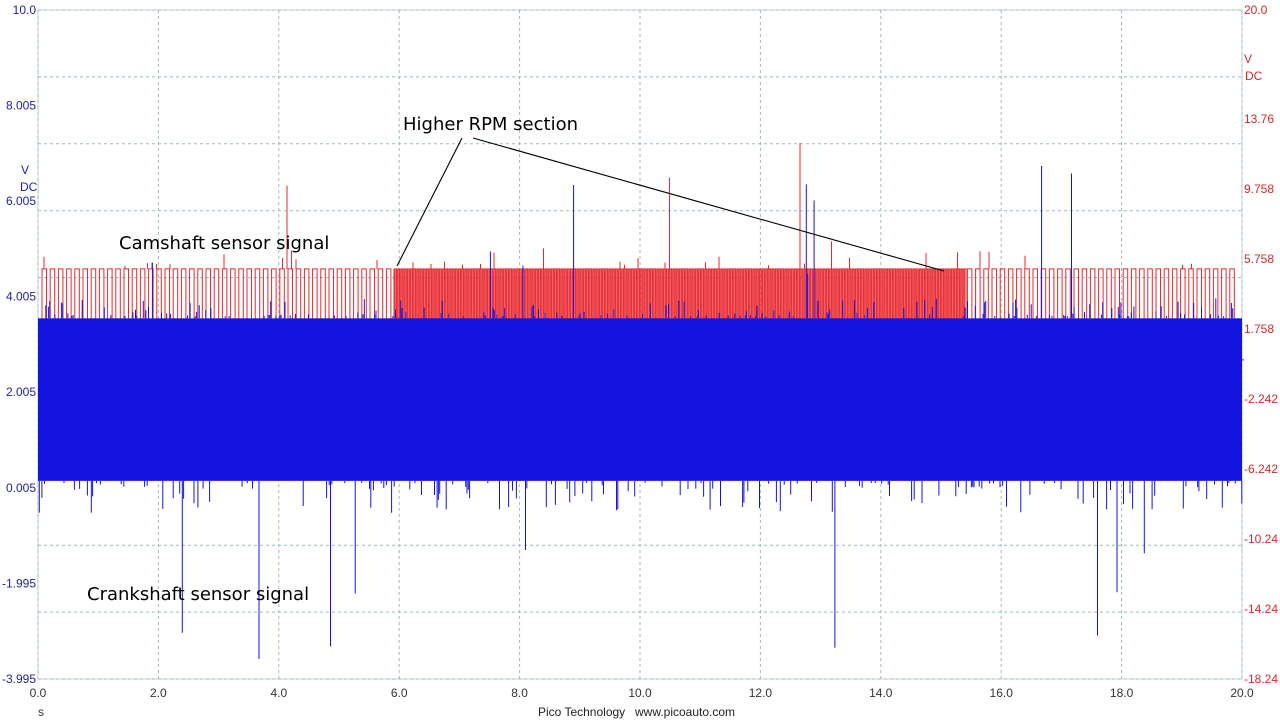  What do you see at coordinates (1261, 399) in the screenshot?
I see `right-axis-tick-label: -2.242` at bounding box center [1261, 399].